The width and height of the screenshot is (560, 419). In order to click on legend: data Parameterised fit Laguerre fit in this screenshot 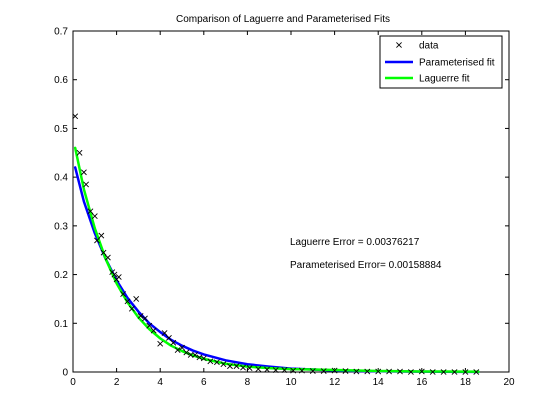, I will do `click(441, 62)`.